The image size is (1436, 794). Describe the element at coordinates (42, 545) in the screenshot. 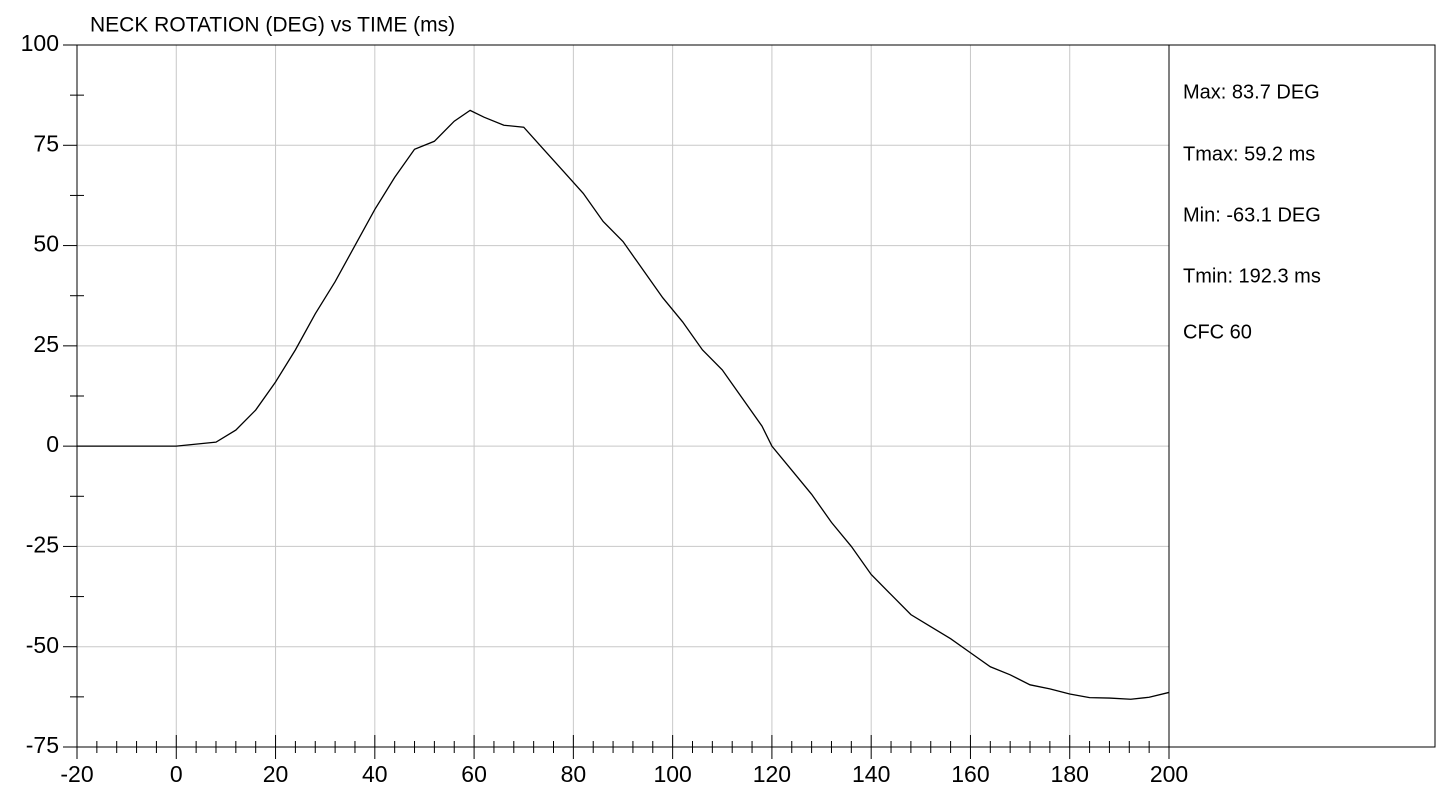

I see `y-tick-label: -25` at that location.